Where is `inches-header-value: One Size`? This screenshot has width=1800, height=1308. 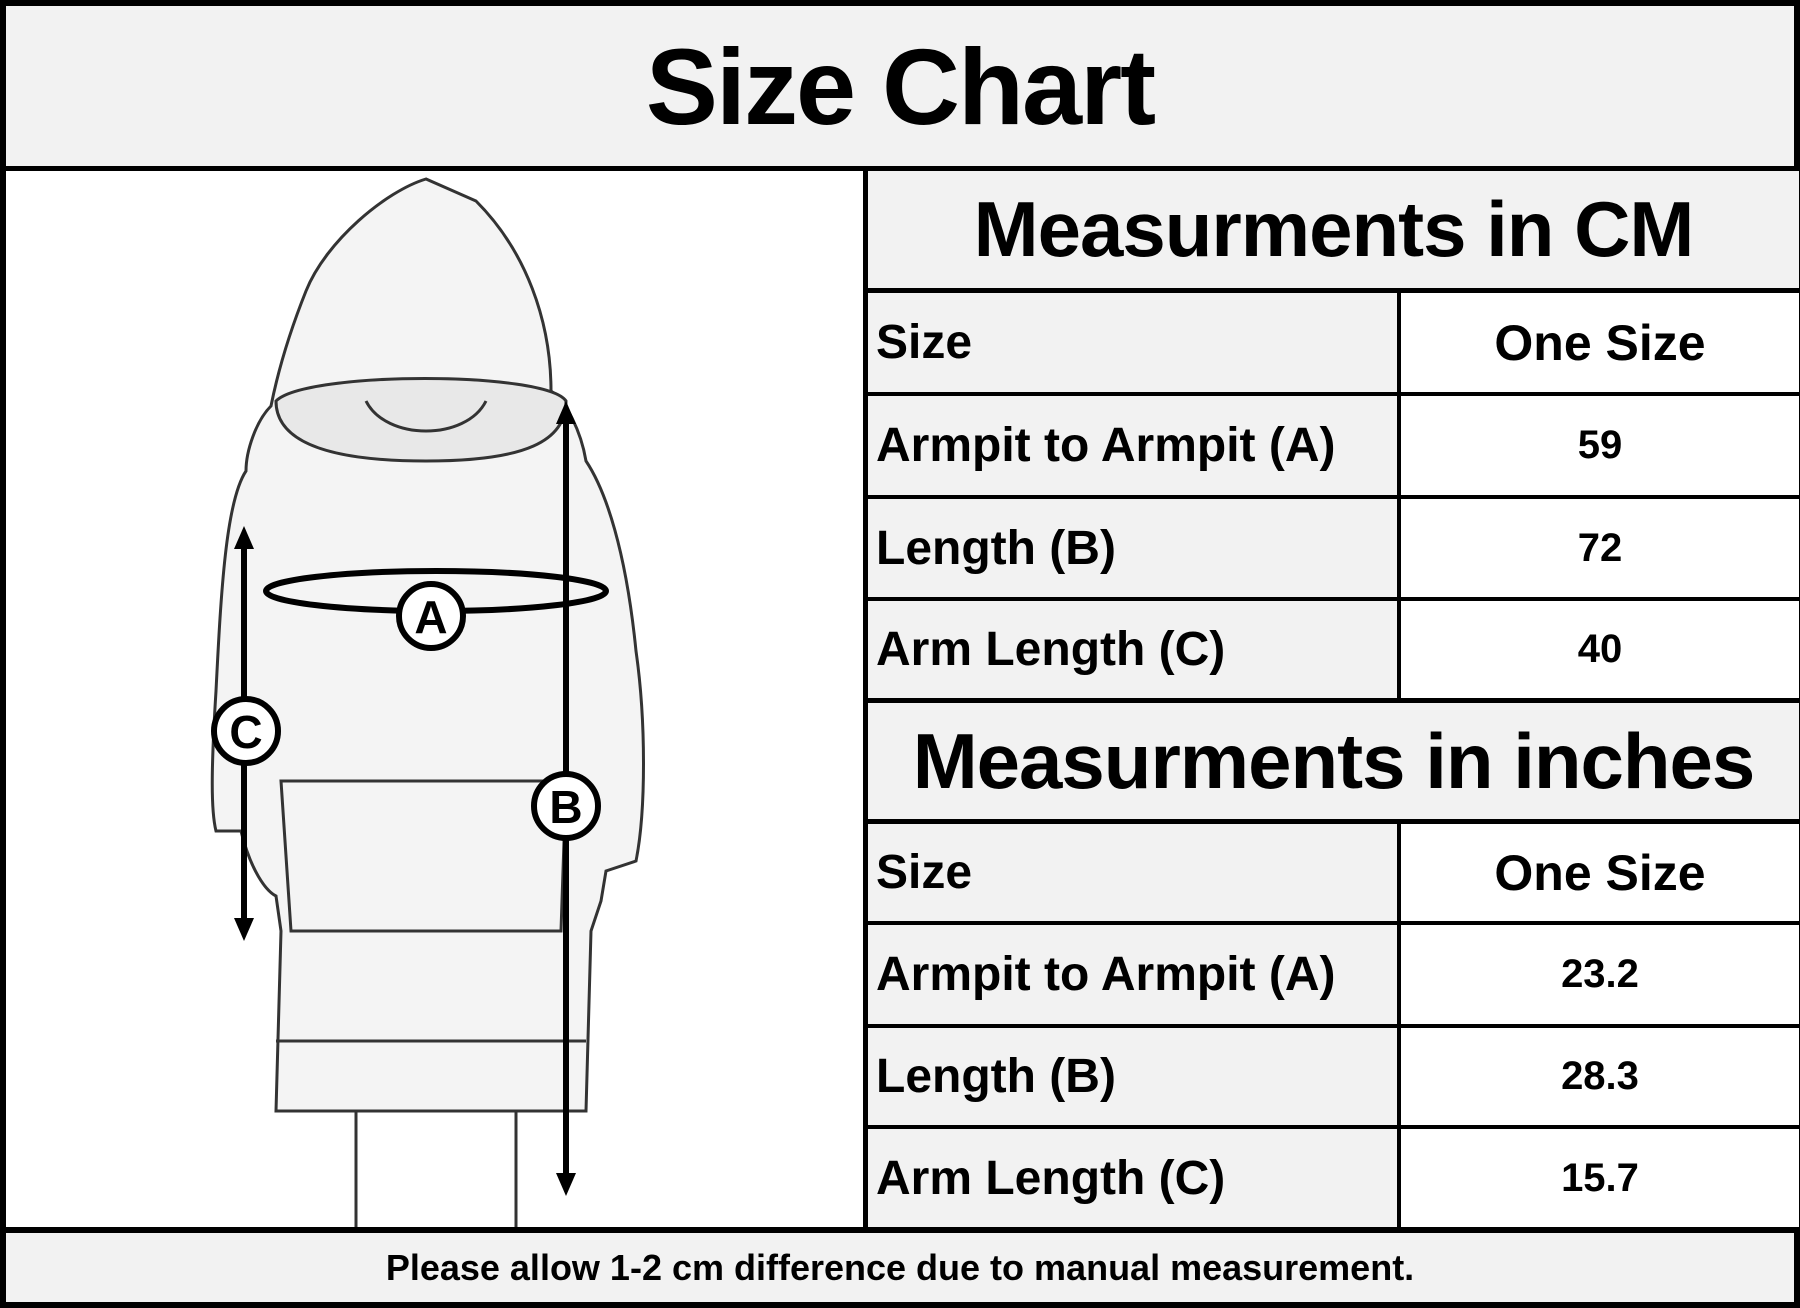 inches-header-value: One Size is located at coordinates (1600, 872).